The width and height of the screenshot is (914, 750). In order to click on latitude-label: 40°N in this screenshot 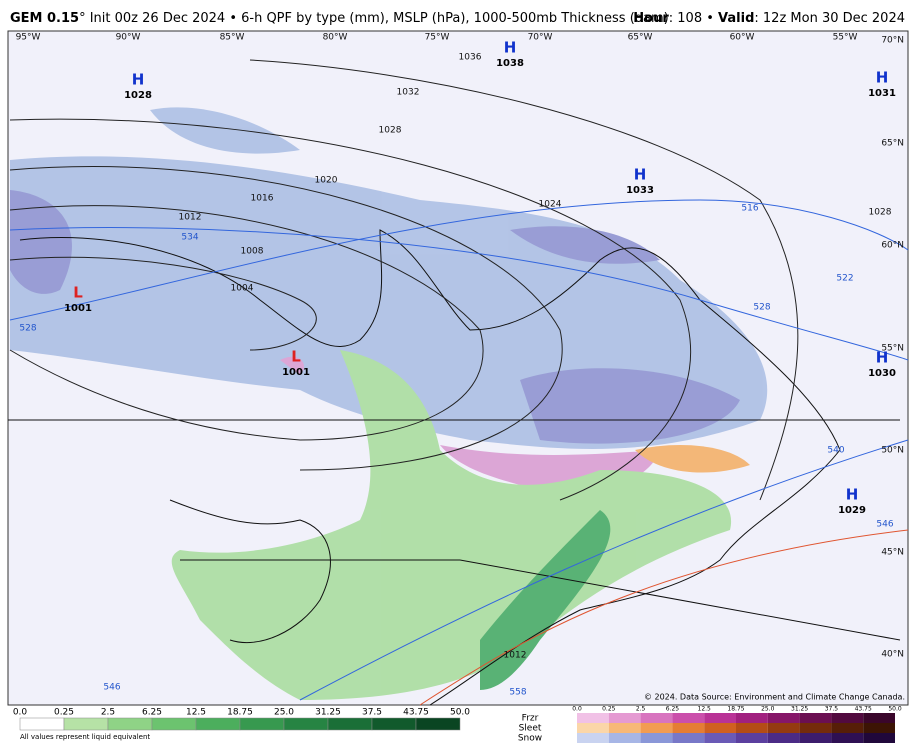, I will do `click(892, 655)`.